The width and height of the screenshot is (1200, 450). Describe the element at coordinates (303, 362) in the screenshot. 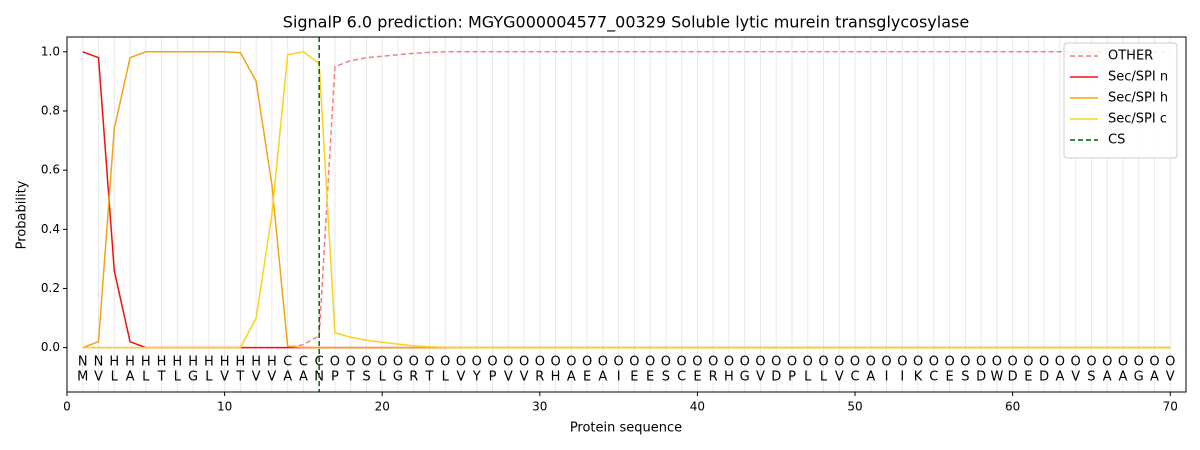

I see `region-label: C` at that location.